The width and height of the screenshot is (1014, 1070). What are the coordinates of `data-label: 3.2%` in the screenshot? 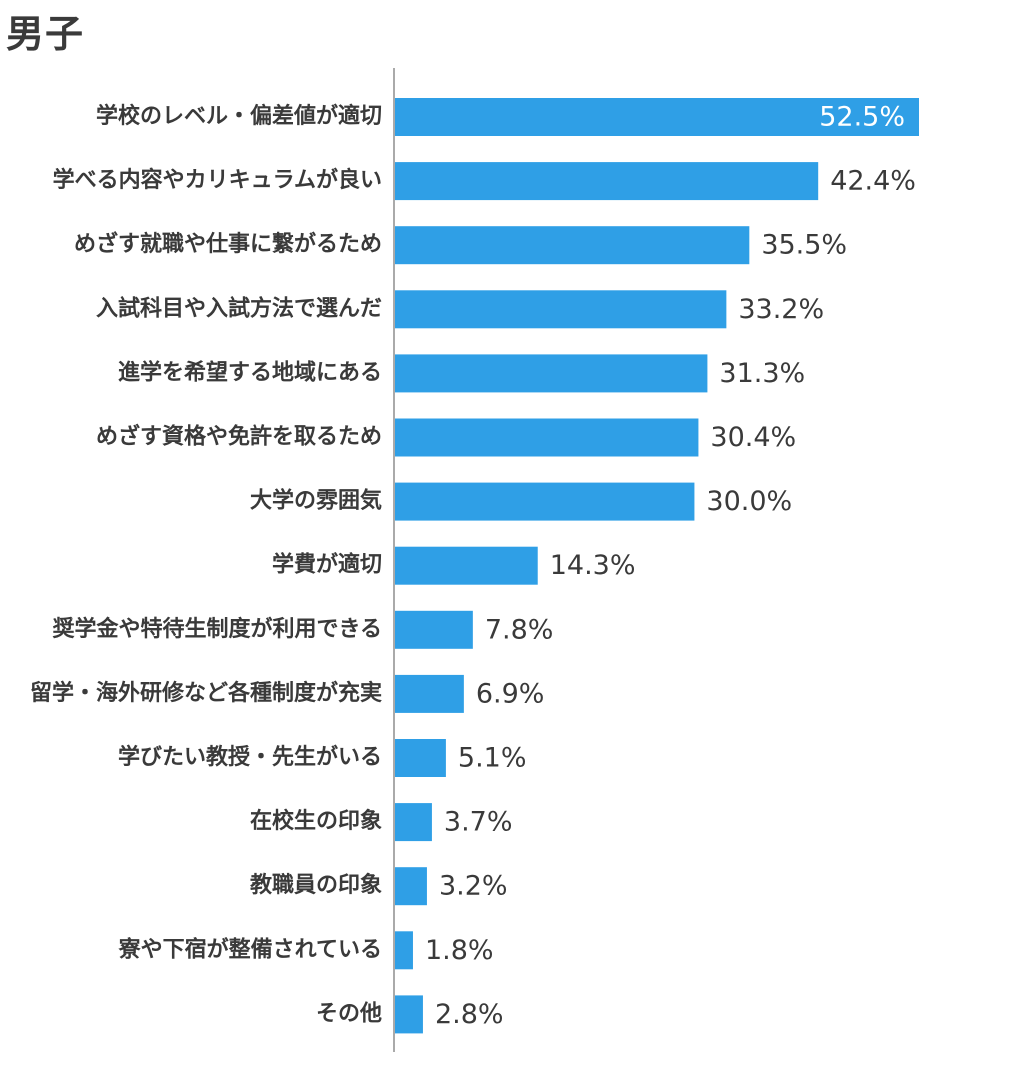 It's located at (473, 886).